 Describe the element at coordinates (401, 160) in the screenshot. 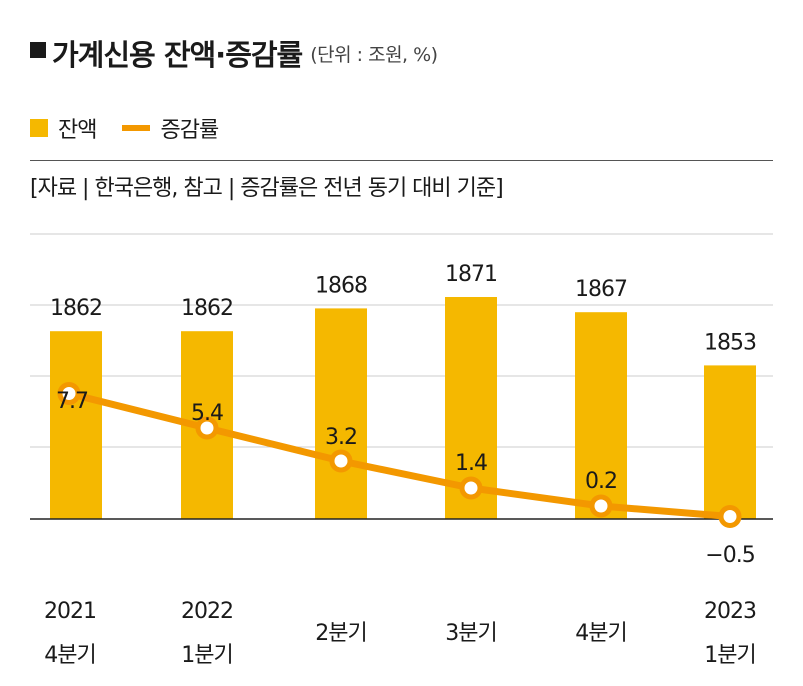

I see `header-divider` at that location.